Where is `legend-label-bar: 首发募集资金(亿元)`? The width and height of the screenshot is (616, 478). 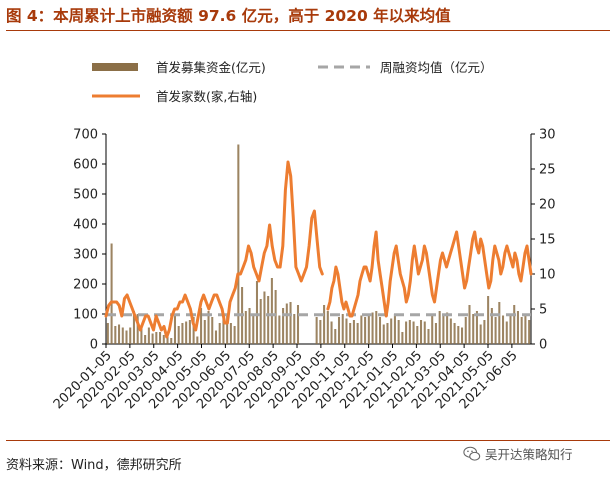
legend-label-bar: 首发募集资金(亿元) is located at coordinates (211, 67).